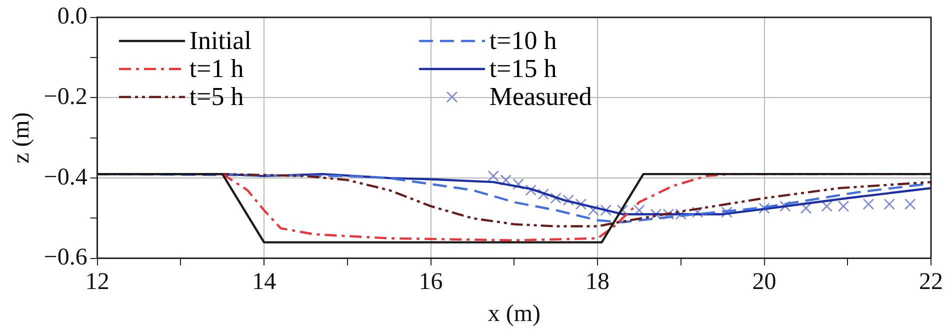 The height and width of the screenshot is (329, 946). Describe the element at coordinates (66, 257) in the screenshot. I see `y-tick-label: −0.6` at that location.